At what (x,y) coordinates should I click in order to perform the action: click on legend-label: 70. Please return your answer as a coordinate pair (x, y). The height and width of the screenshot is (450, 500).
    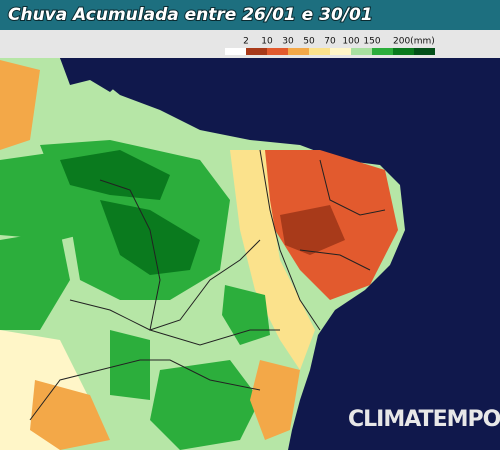
    Looking at the image, I should click on (330, 42).